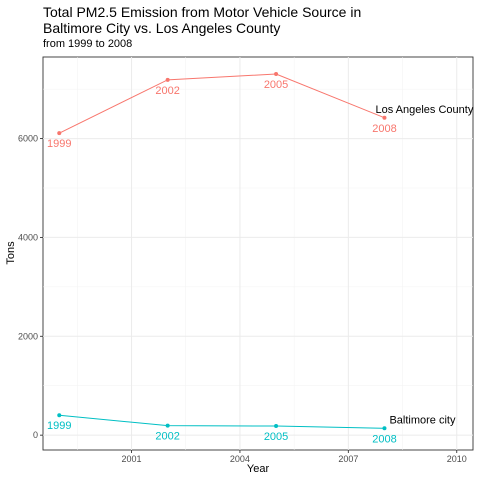 The width and height of the screenshot is (480, 480). Describe the element at coordinates (28, 237) in the screenshot. I see `y-tick-label: 4000` at that location.